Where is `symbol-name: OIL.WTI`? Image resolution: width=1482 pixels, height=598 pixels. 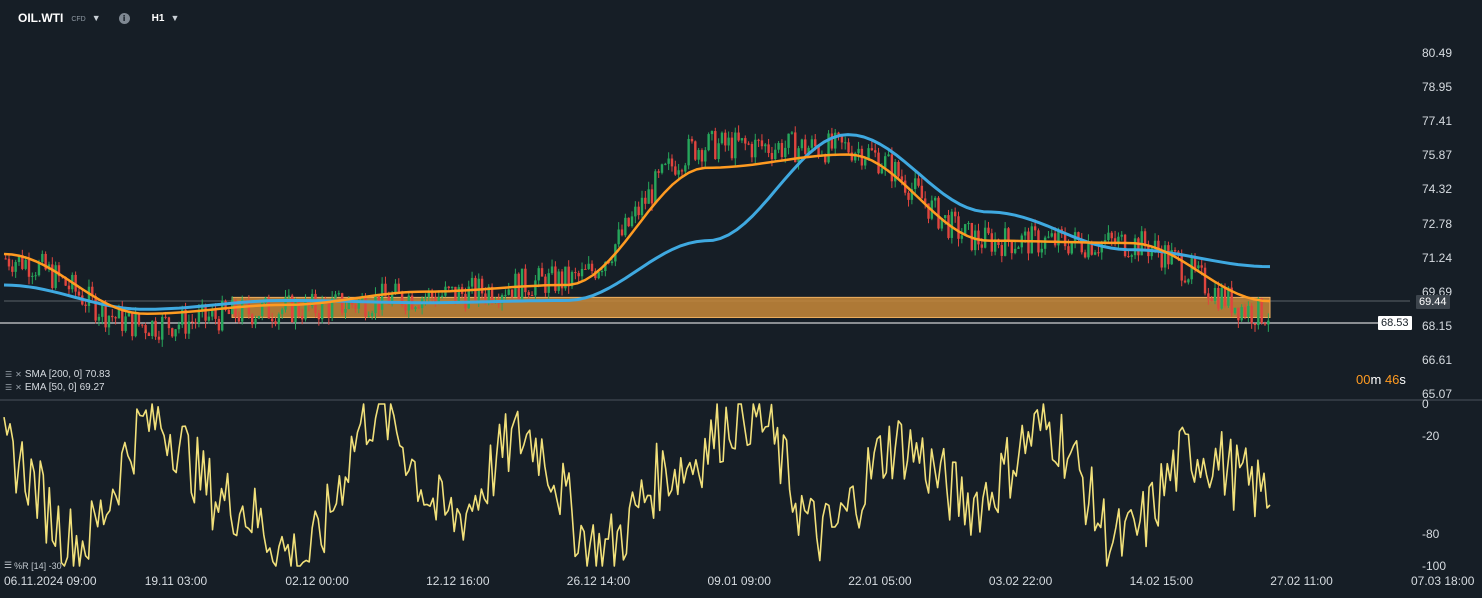
symbol-name: OIL.WTI is located at coordinates (41, 18).